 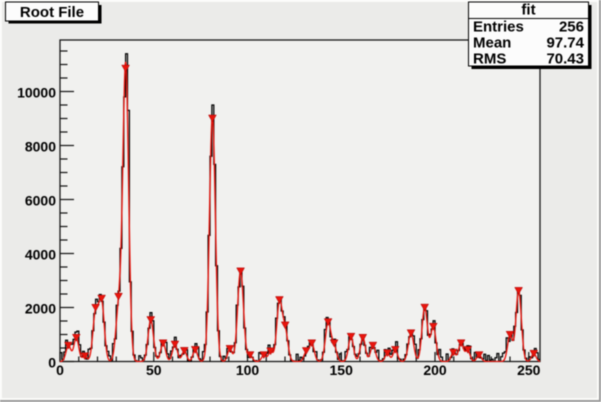 What do you see at coordinates (52, 12) in the screenshot?
I see `svg-text: Root File` at bounding box center [52, 12].